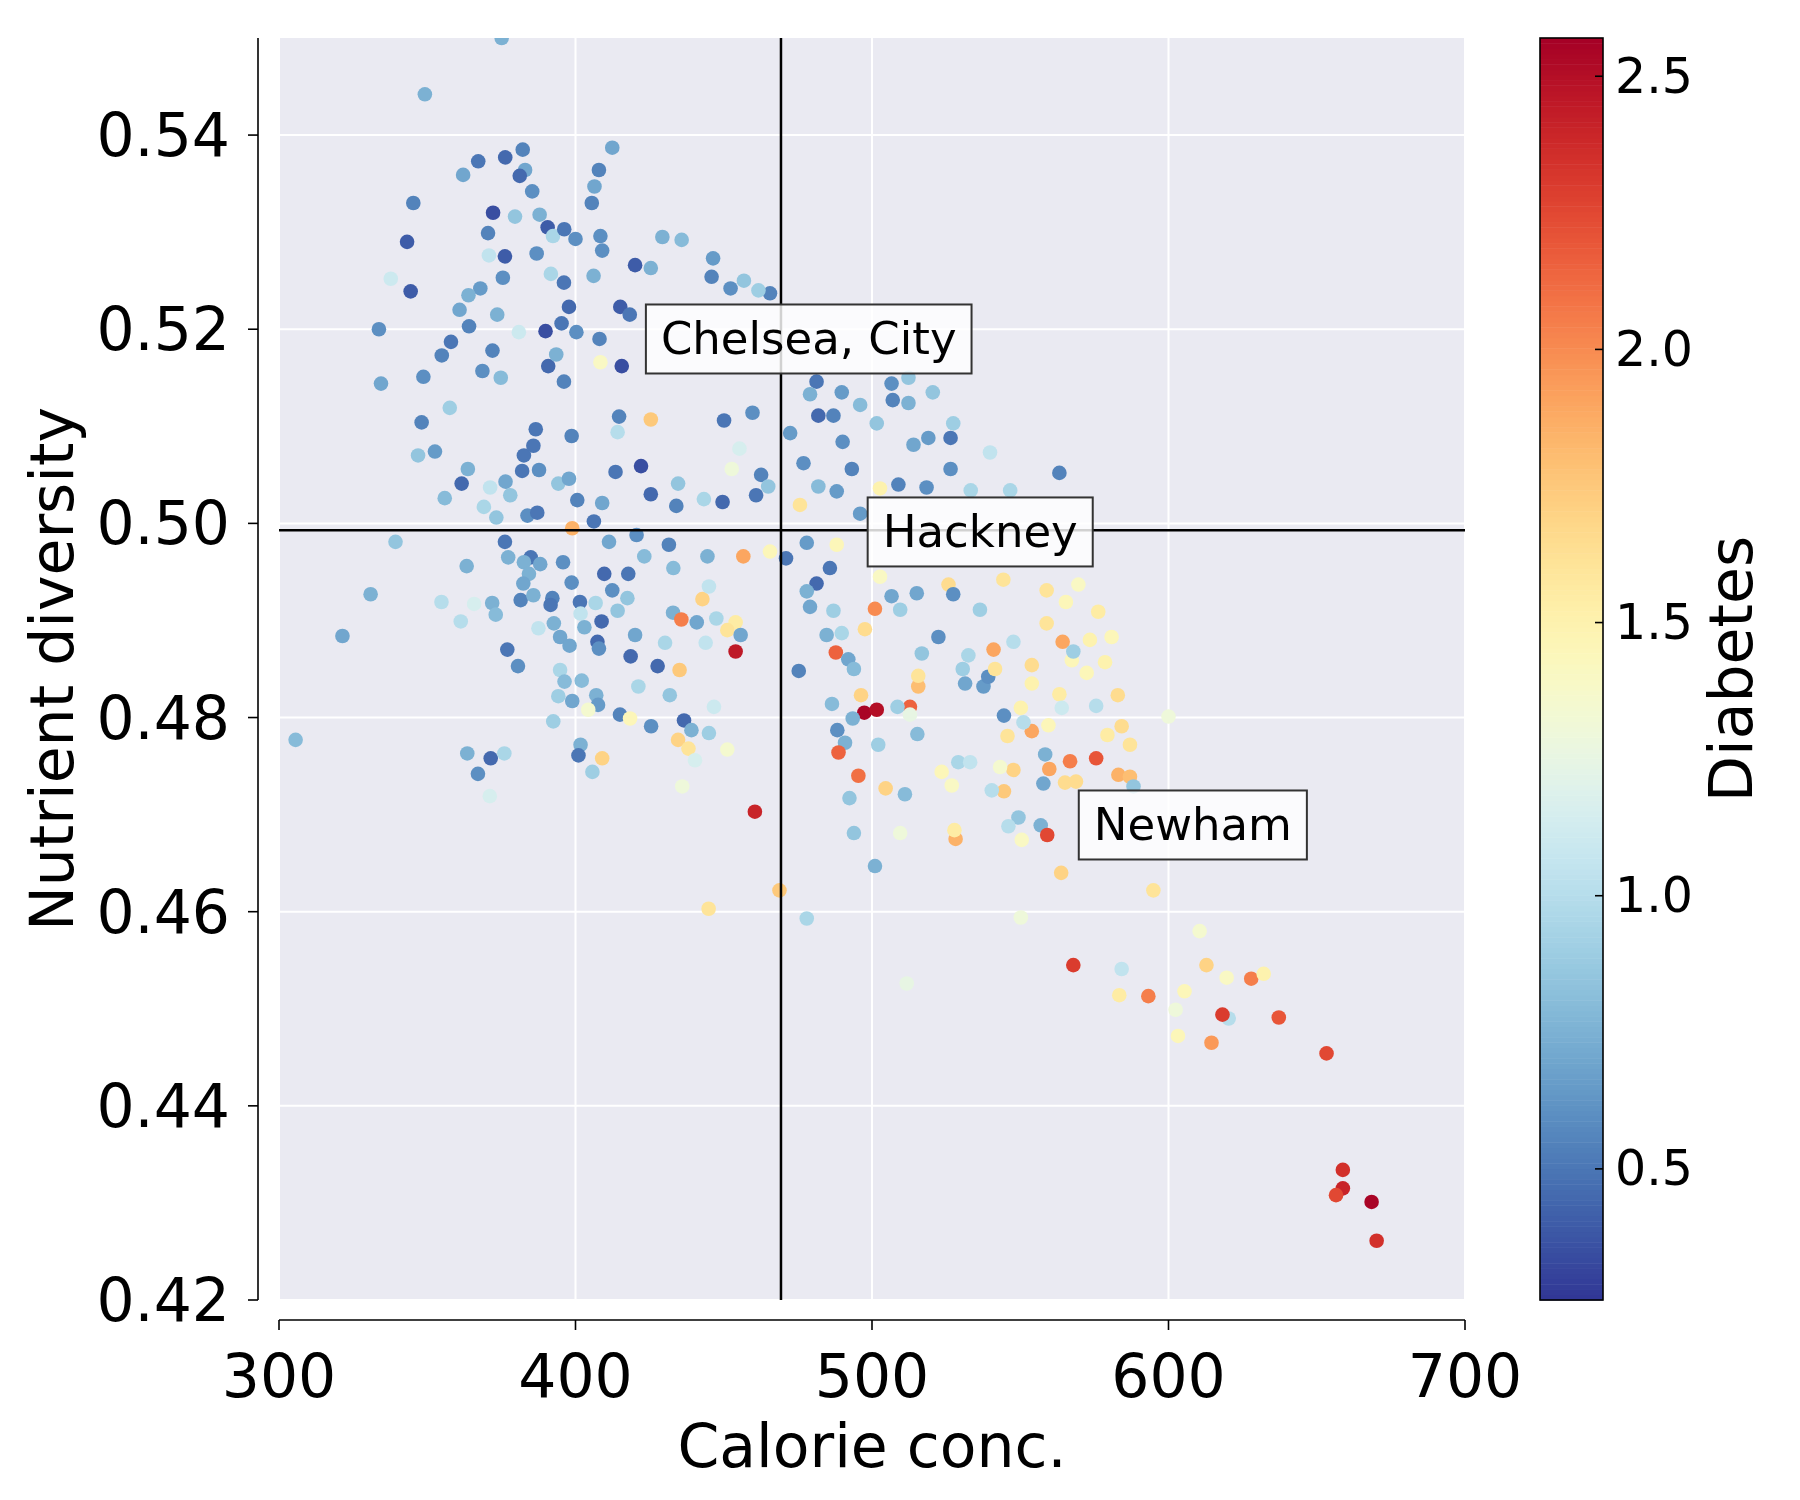 This screenshot has width=1800, height=1500. What do you see at coordinates (163, 1300) in the screenshot?
I see `y-tick-label: 0.42` at bounding box center [163, 1300].